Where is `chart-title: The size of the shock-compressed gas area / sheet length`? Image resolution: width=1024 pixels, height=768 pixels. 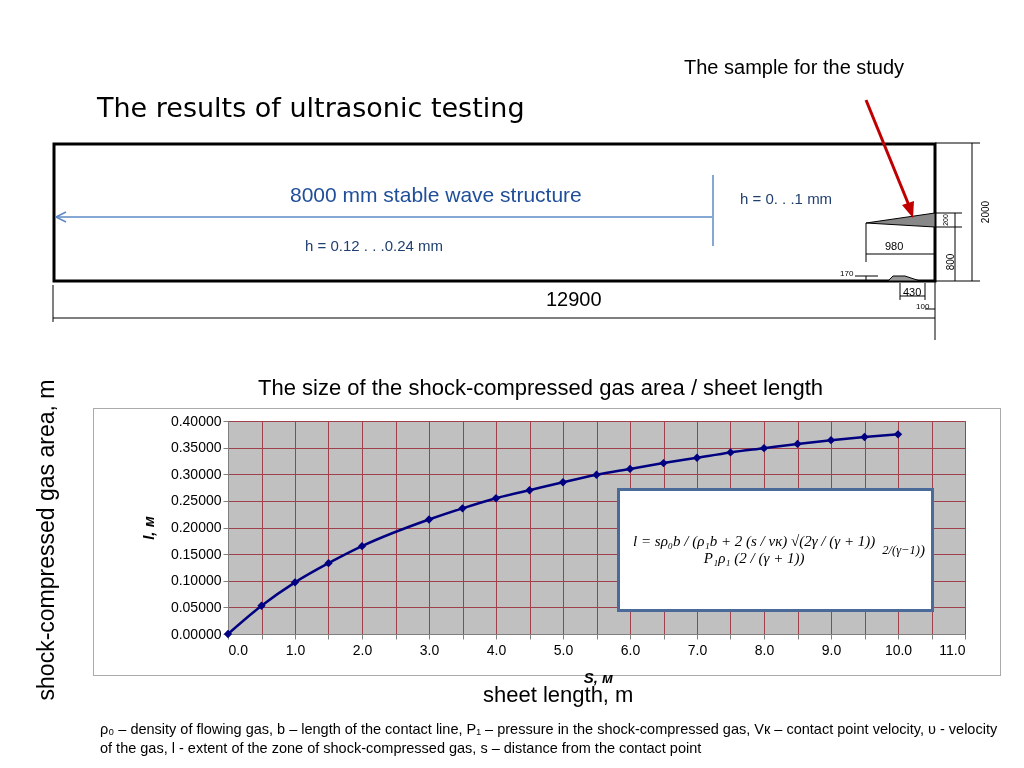 chart-title: The size of the shock-compressed gas area / sheet length is located at coordinates (540, 387).